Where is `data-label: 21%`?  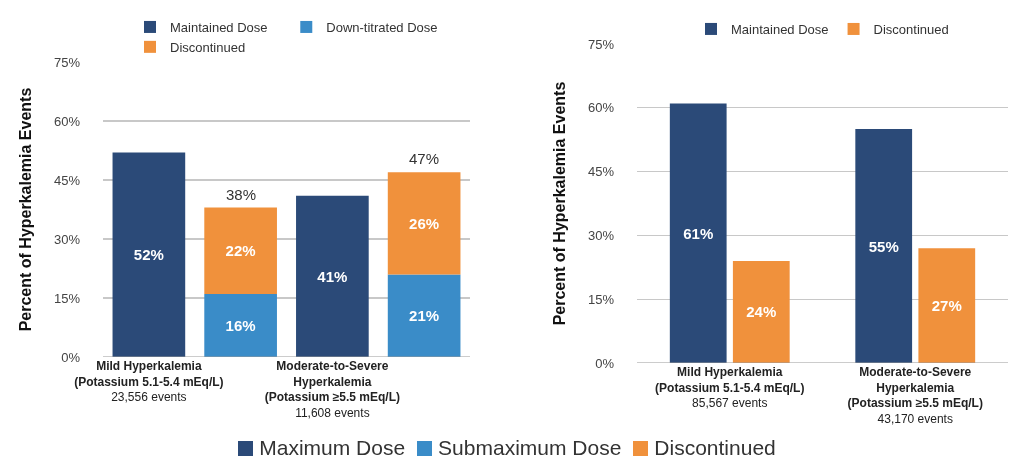 data-label: 21% is located at coordinates (424, 316).